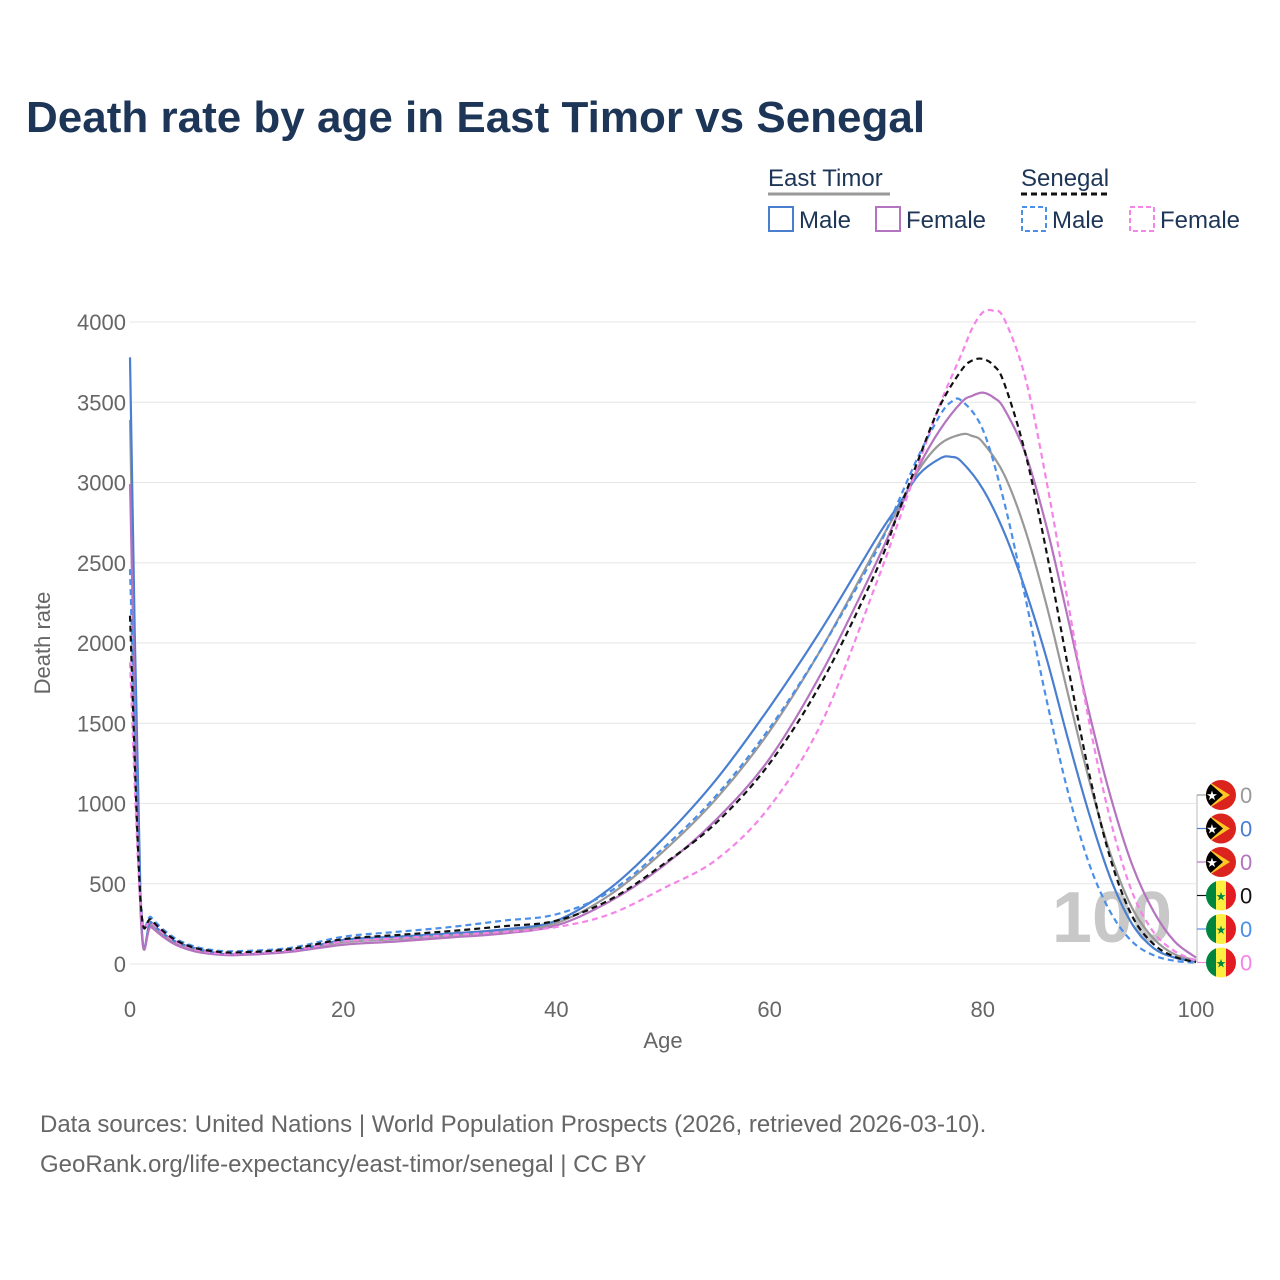 Image resolution: width=1280 pixels, height=1280 pixels. I want to click on y-tick-label: 500, so click(107, 884).